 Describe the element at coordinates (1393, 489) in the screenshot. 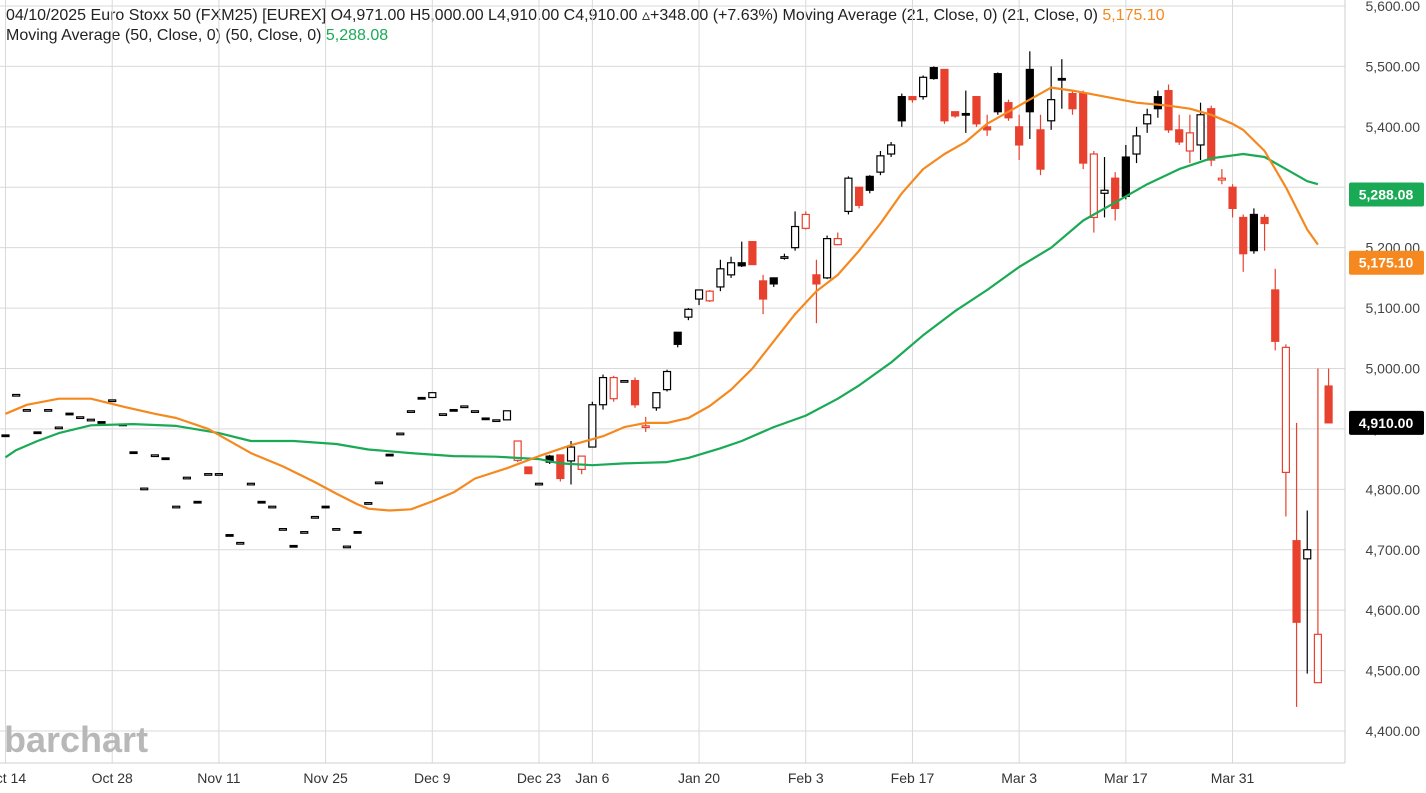

I see `y-tick-label: 4,800.00` at that location.